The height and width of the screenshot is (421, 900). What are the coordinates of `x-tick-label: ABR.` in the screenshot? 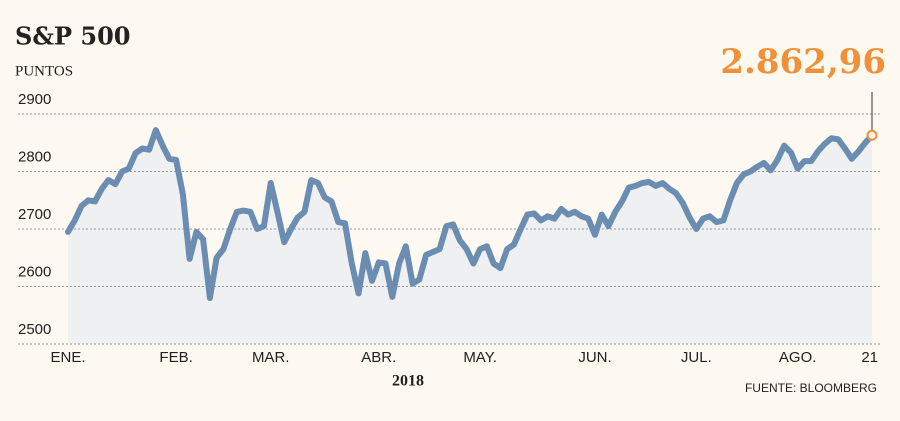 It's located at (378, 357).